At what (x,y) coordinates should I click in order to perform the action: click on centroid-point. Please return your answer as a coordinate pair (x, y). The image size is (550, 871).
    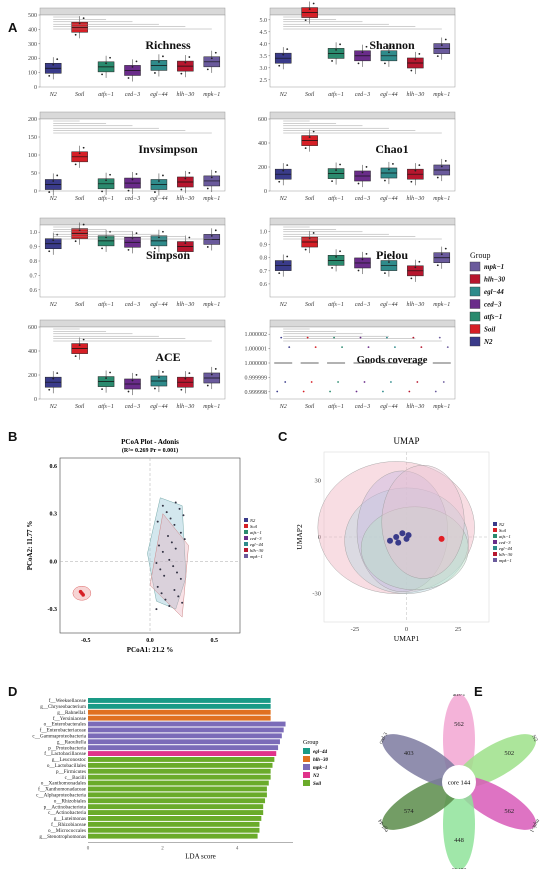
    Looking at the image, I should click on (398, 542).